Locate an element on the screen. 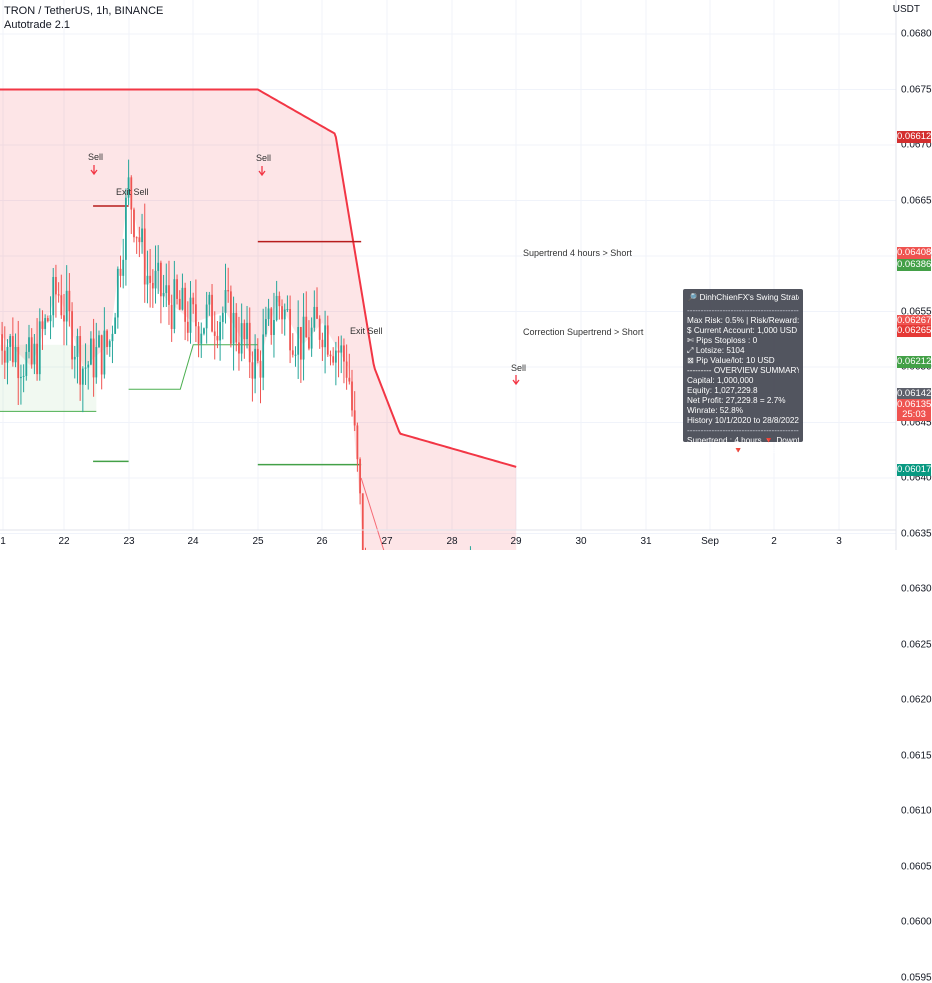 The height and width of the screenshot is (983, 932). price-badge: 0.06142 is located at coordinates (914, 394).